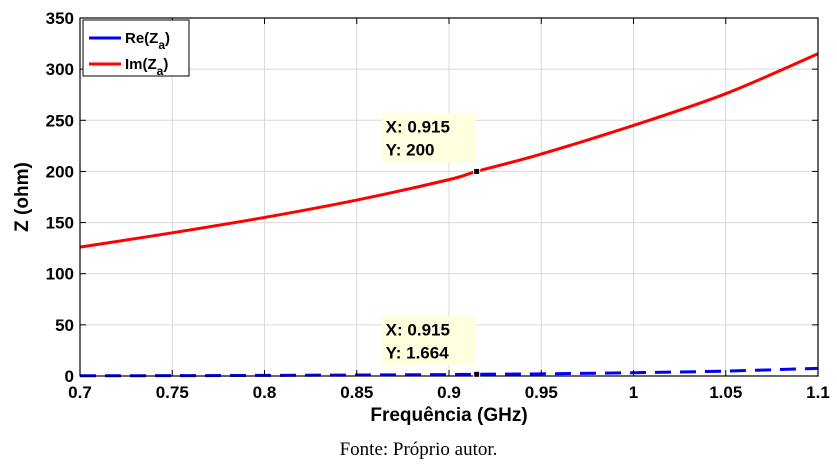  What do you see at coordinates (725, 392) in the screenshot?
I see `x-tick-label: 1.05` at bounding box center [725, 392].